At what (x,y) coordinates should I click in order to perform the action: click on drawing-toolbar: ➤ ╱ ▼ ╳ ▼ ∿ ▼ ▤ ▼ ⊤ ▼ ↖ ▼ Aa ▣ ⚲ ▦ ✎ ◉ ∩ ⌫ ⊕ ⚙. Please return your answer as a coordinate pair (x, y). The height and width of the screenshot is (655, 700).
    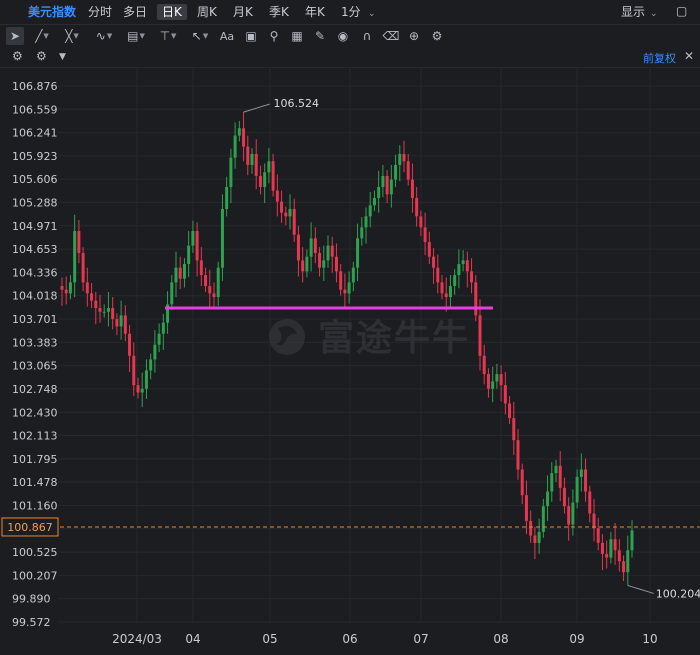
    Looking at the image, I should click on (350, 36).